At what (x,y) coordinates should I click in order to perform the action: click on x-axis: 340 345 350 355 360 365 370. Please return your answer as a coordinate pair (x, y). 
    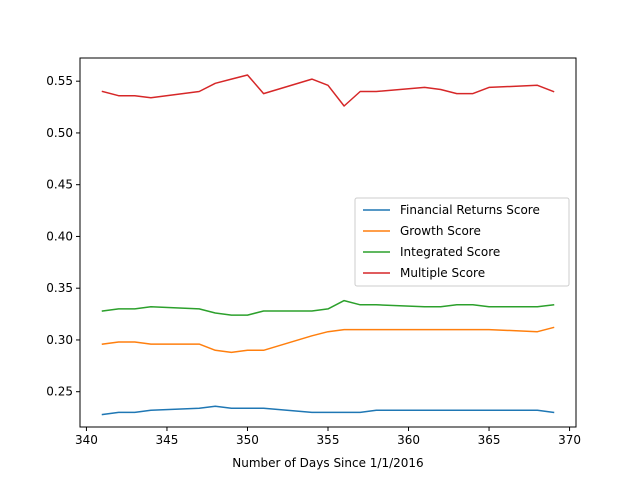
    Looking at the image, I should click on (328, 437).